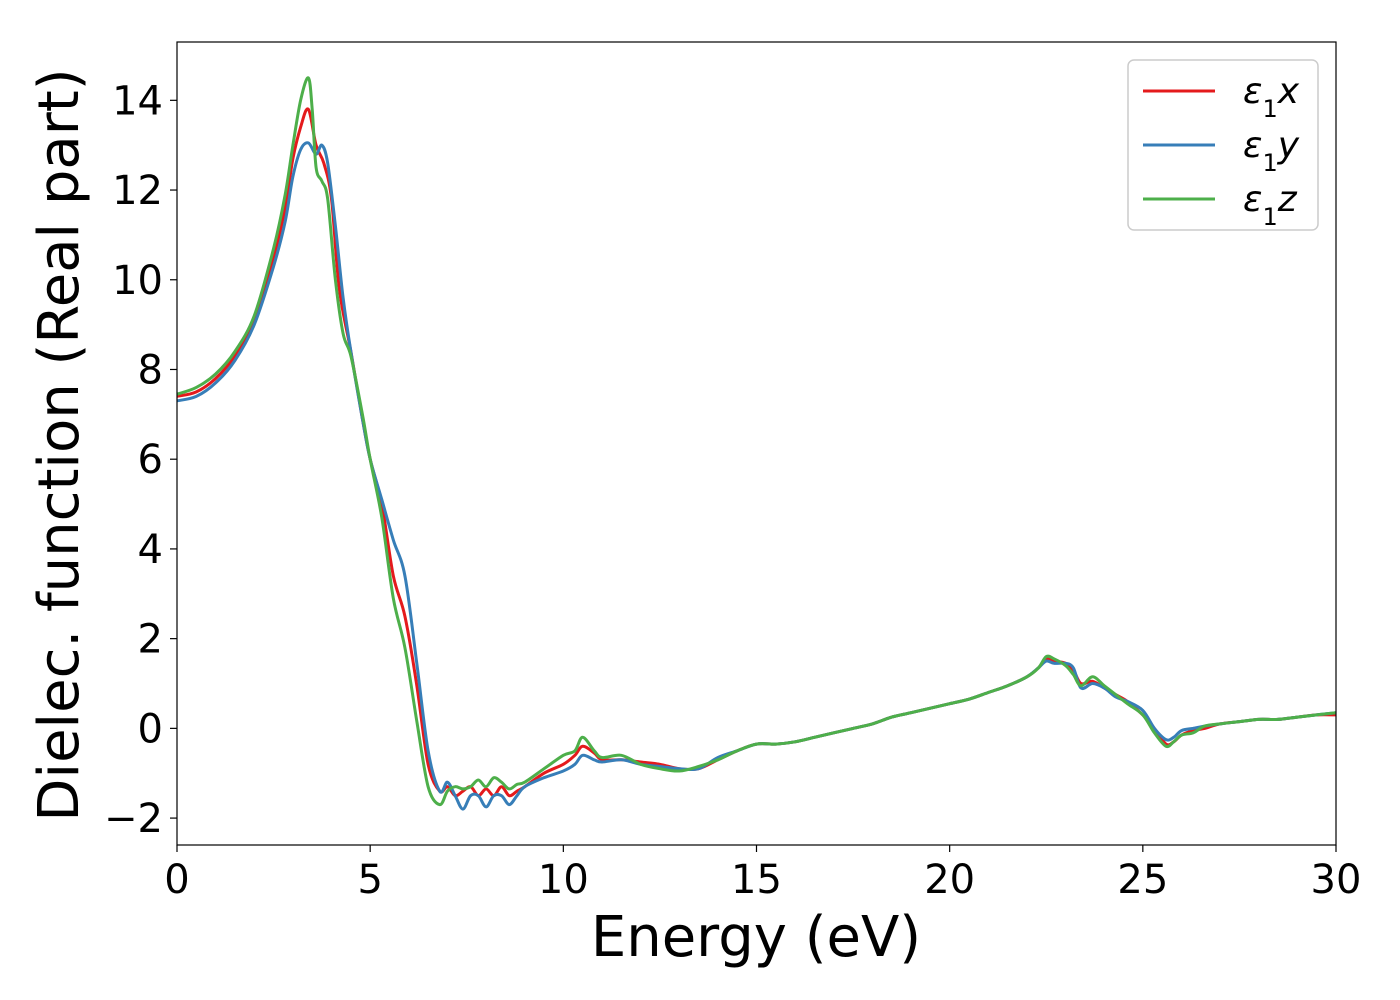 Image resolution: width=1400 pixels, height=1000 pixels. Describe the element at coordinates (369, 880) in the screenshot. I see `x-tick-label: 5` at that location.